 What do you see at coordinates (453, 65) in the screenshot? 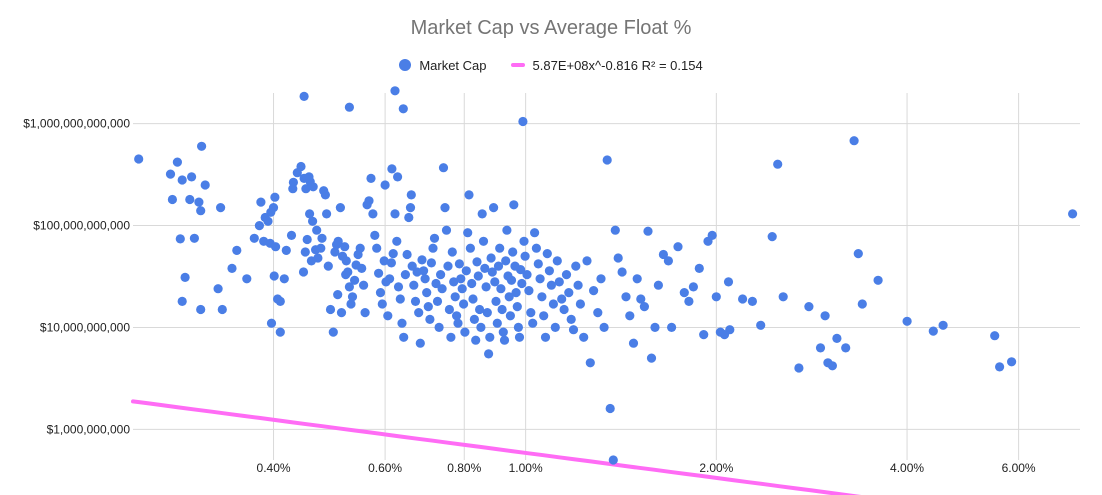
I see `legend-label-market-cap: Market Cap` at bounding box center [453, 65].